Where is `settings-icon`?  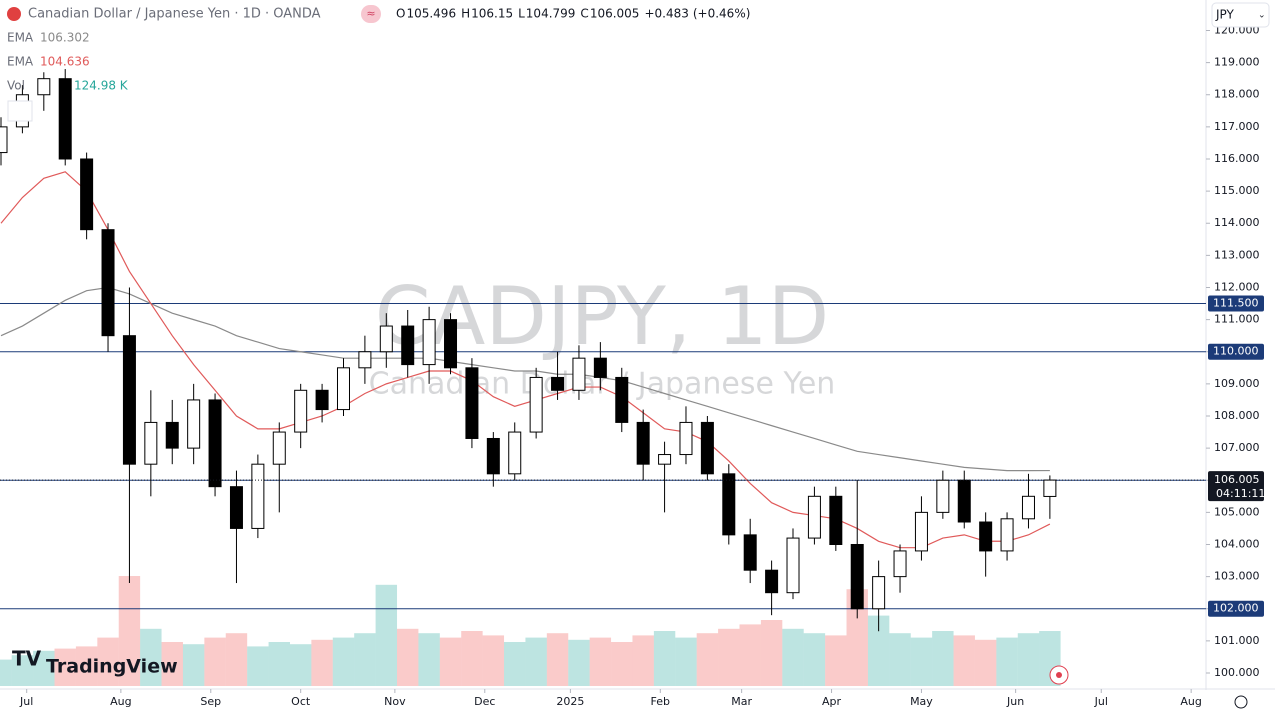
settings-icon is located at coordinates (1241, 702).